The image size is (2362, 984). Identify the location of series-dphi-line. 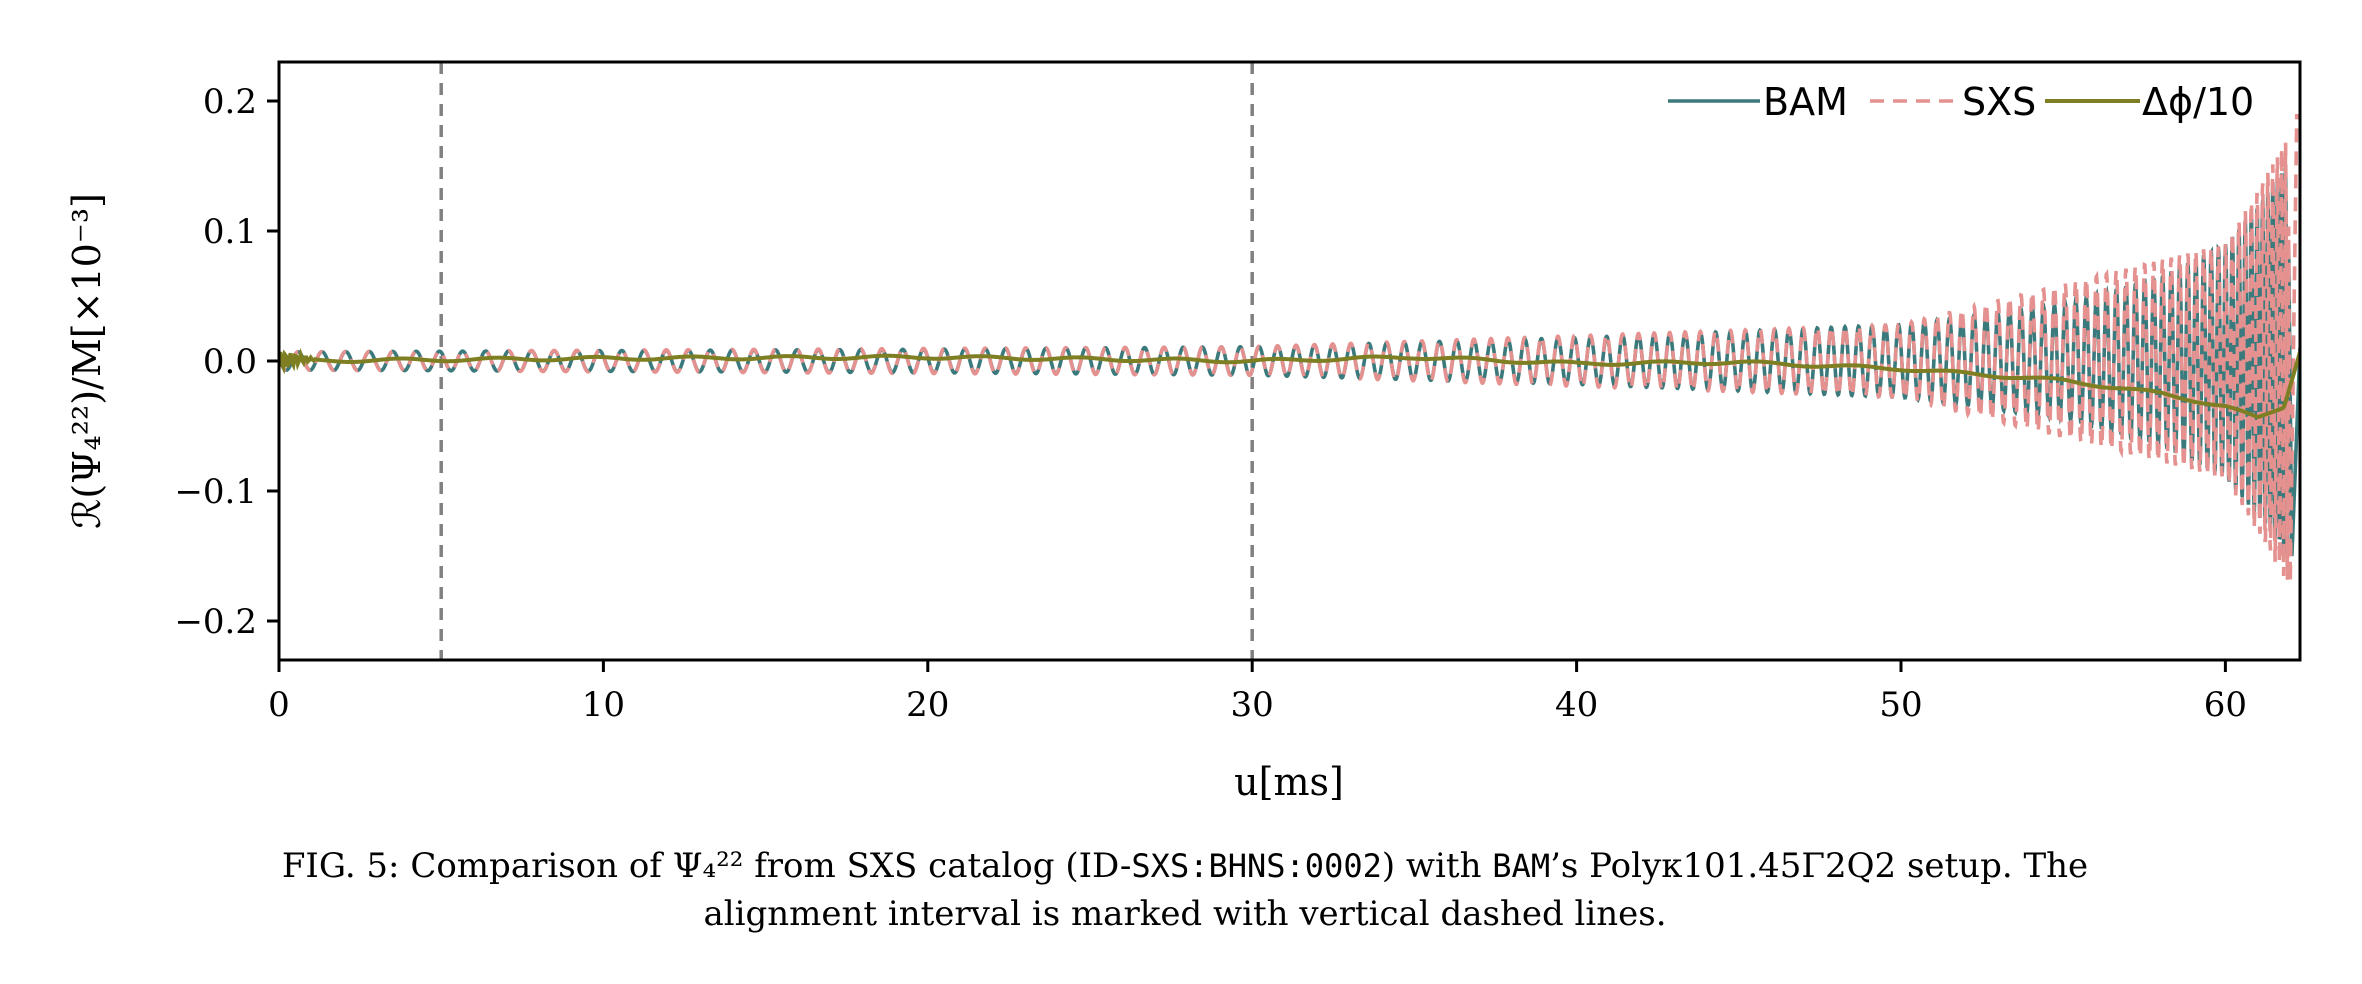
(1289, 383).